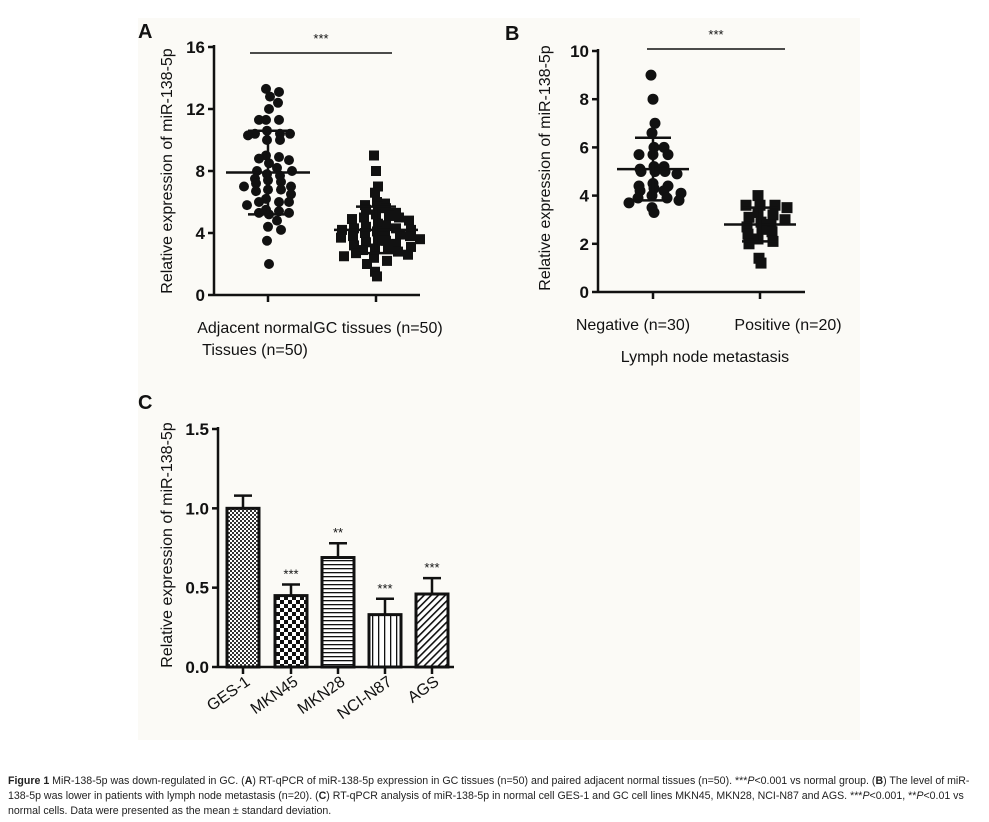 The height and width of the screenshot is (822, 989). Describe the element at coordinates (255, 350) in the screenshot. I see `x-category-label: Tissues (n=50)` at that location.